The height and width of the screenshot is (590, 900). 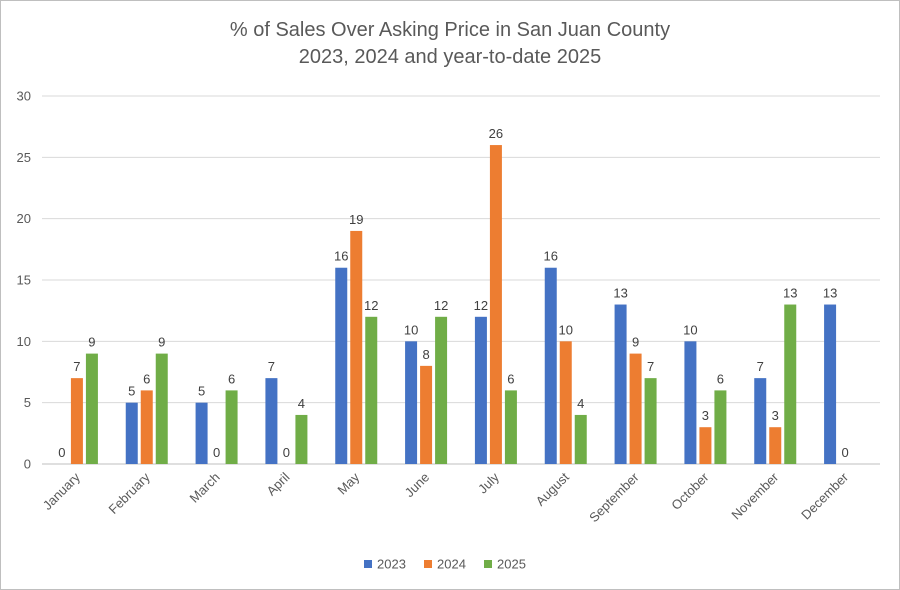 What do you see at coordinates (425, 354) in the screenshot?
I see `data-label: 8` at bounding box center [425, 354].